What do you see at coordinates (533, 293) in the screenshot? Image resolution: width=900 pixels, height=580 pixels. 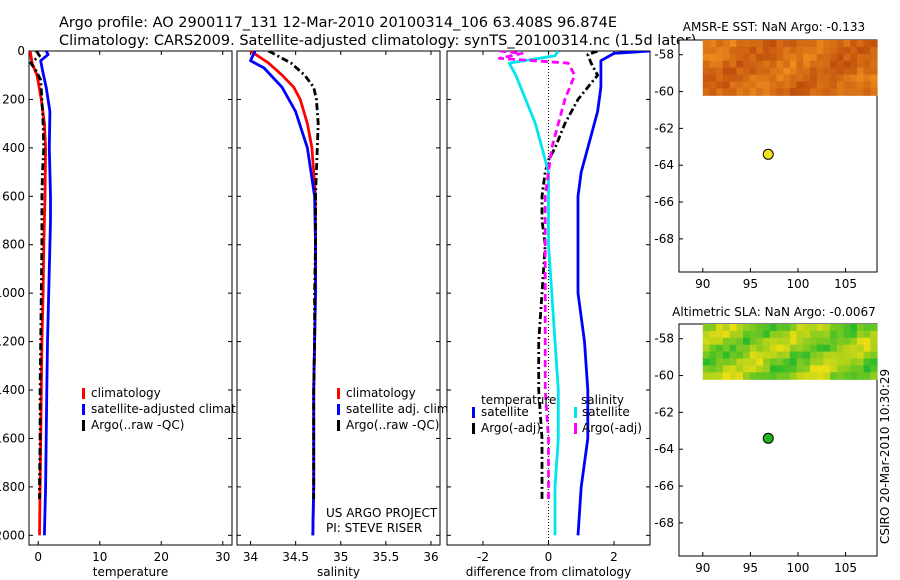 I see `series-line-salinity-satellite` at bounding box center [533, 293].